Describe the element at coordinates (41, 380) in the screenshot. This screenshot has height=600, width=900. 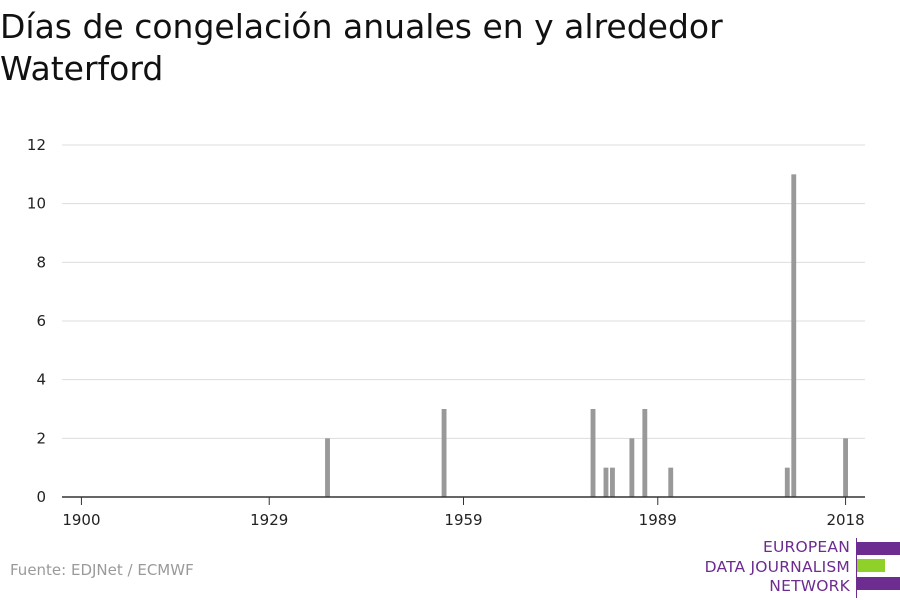
I see `y-tick-label: 4` at that location.